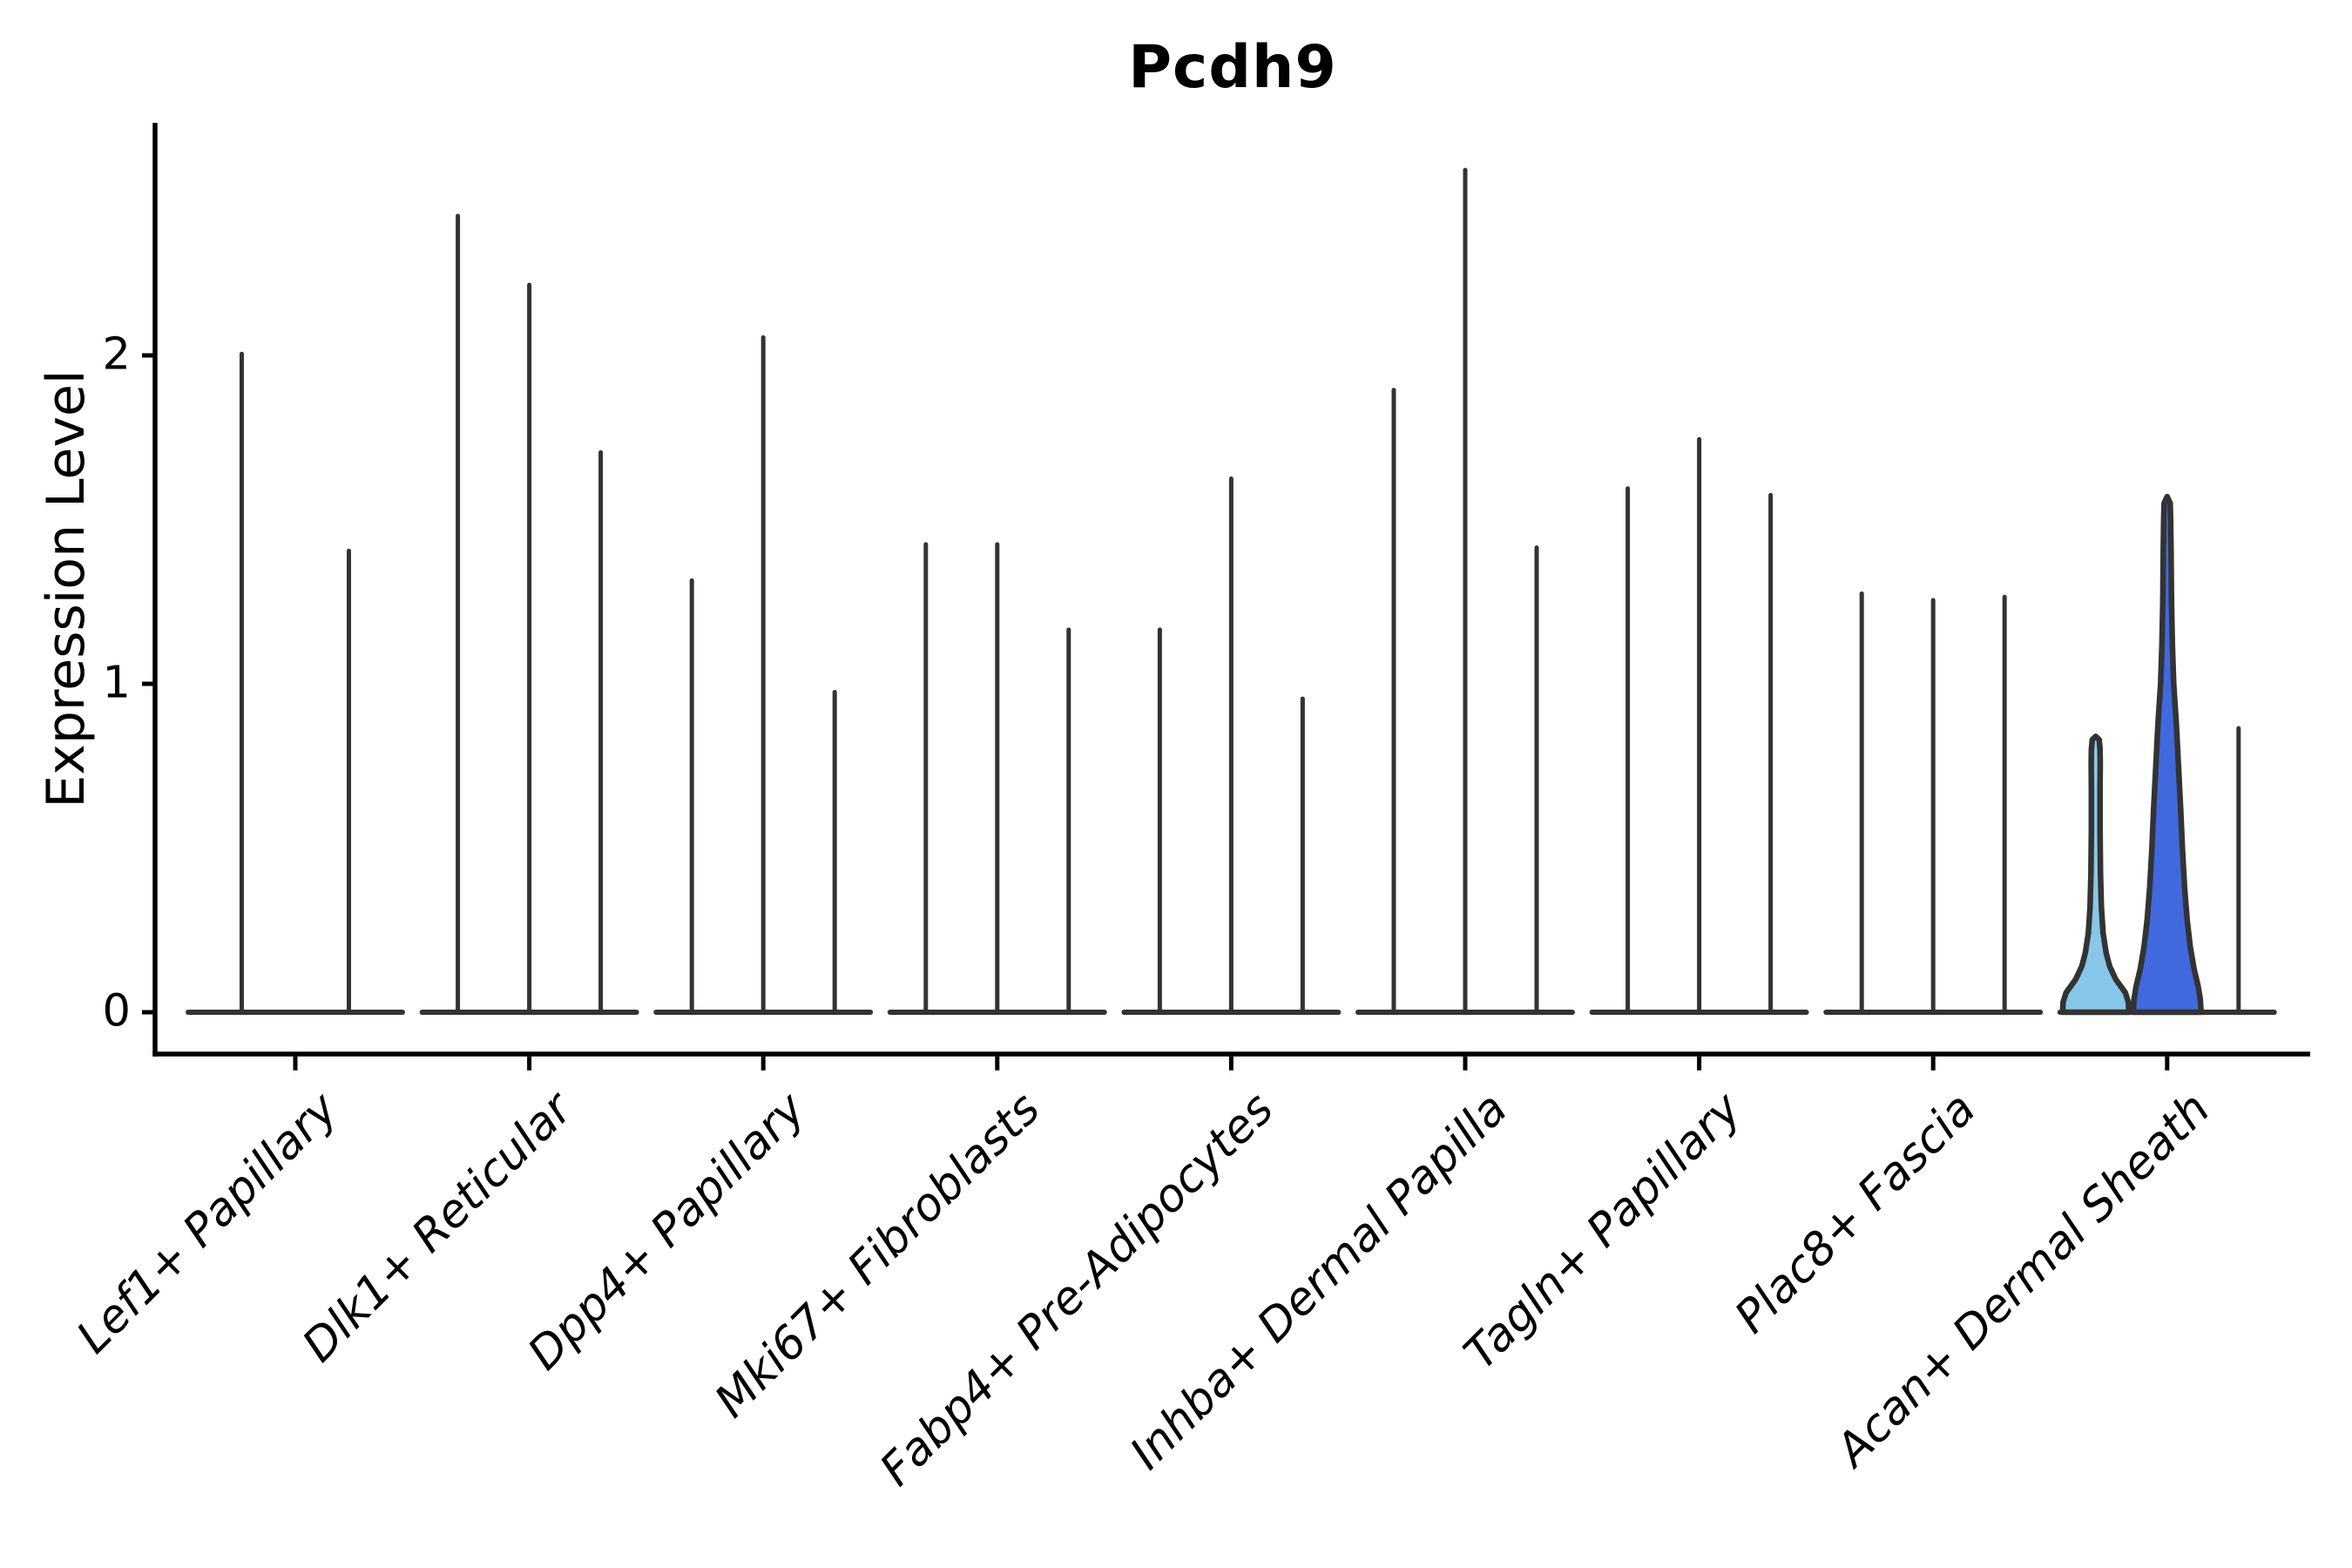 The width and height of the screenshot is (2352, 1568). I want to click on chart-title: Pcdh9, so click(1232, 67).